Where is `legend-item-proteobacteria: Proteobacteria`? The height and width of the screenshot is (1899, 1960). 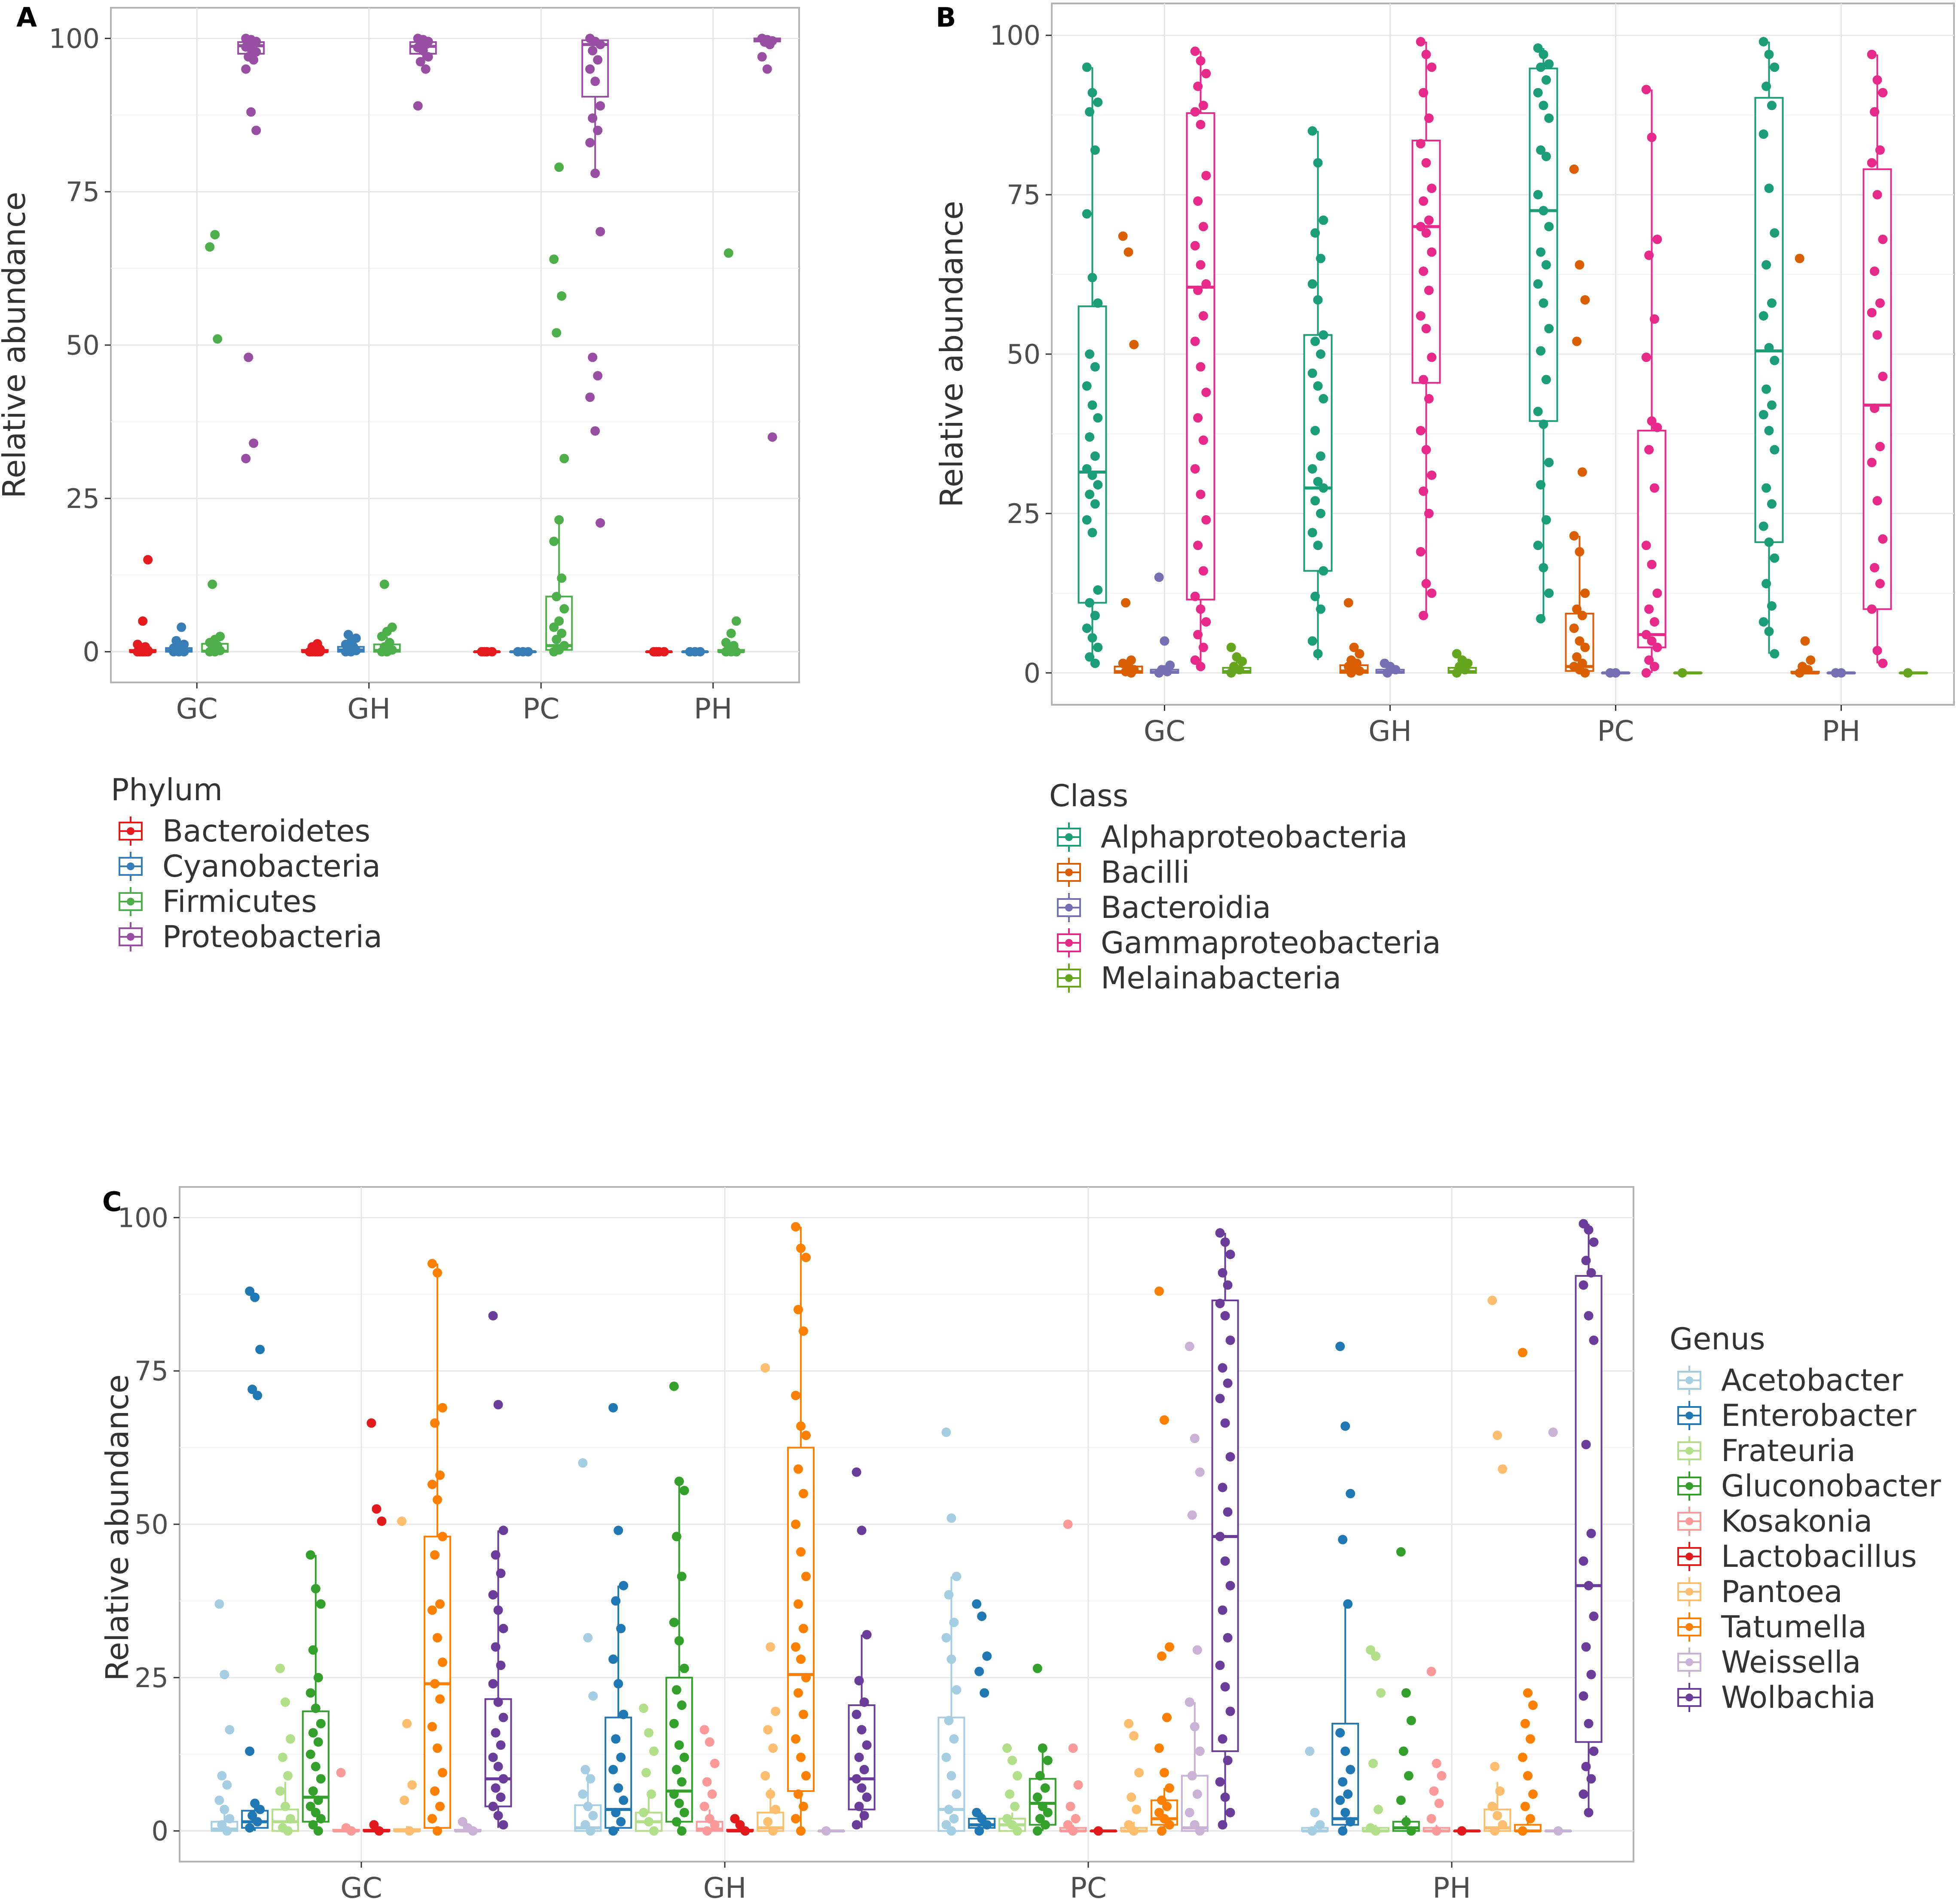 legend-item-proteobacteria: Proteobacteria is located at coordinates (251, 936).